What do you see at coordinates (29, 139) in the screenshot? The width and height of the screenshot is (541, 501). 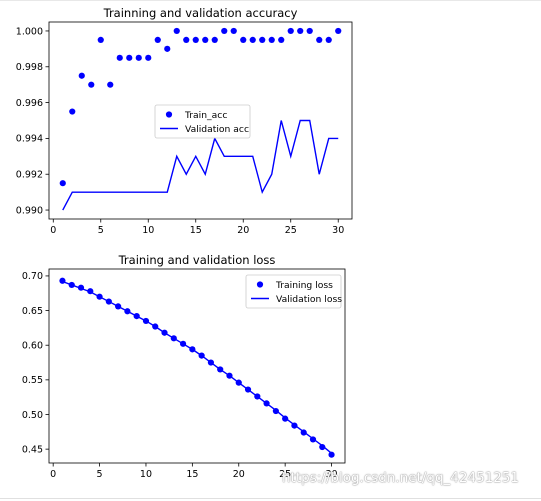 I see `y-tick-label: 0.994` at bounding box center [29, 139].